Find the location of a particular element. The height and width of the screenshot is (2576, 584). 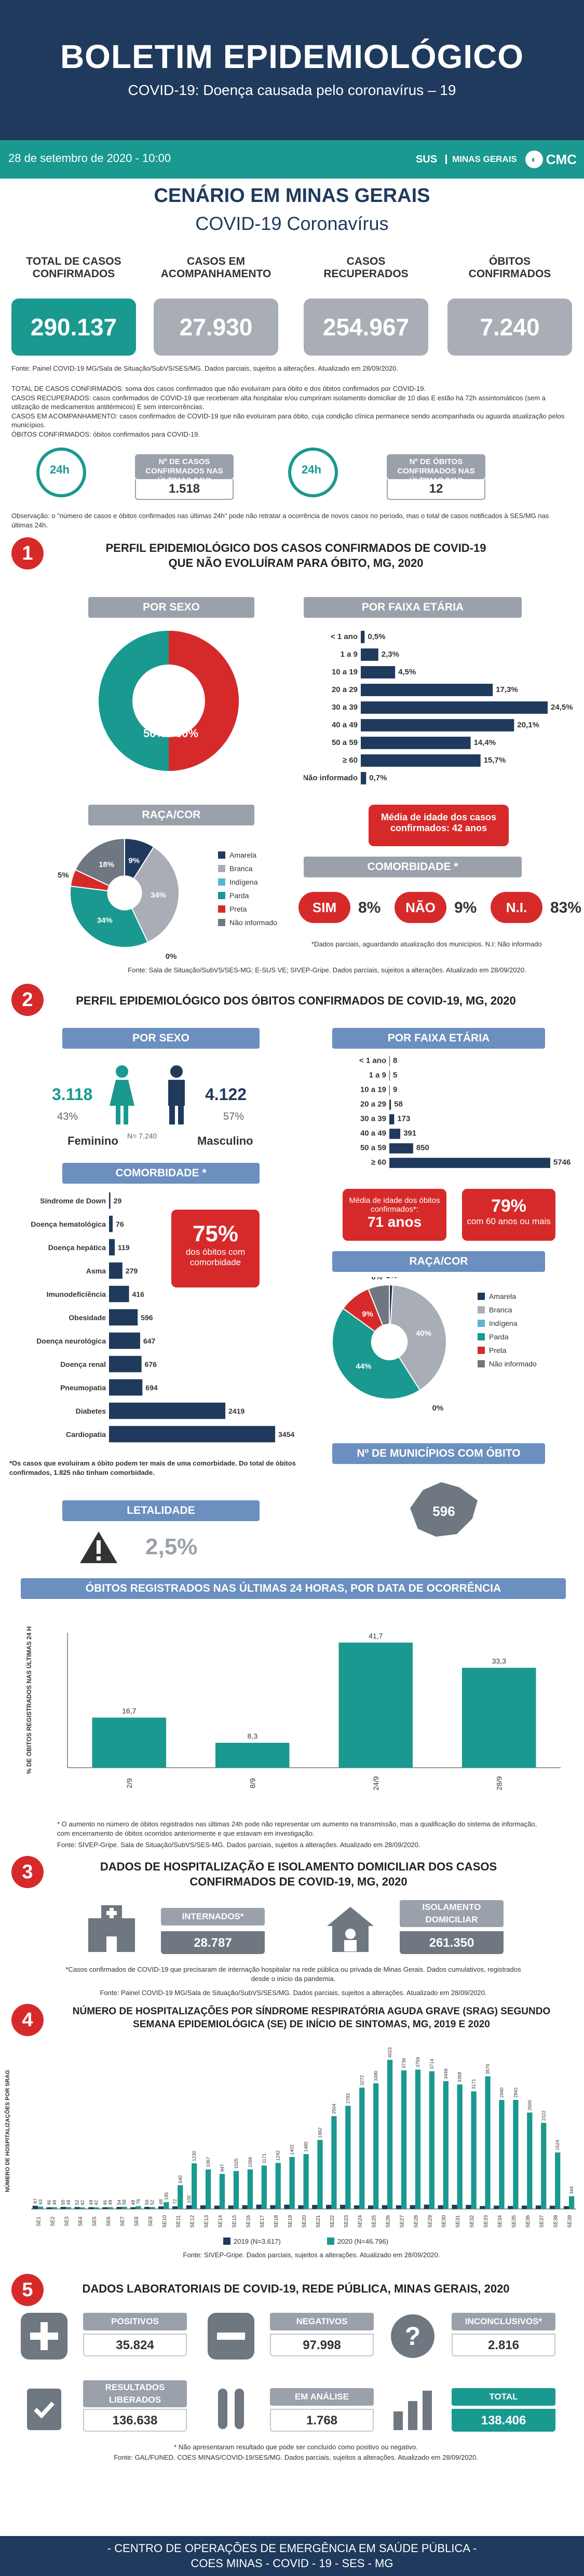

x-tick-label: SE38 is located at coordinates (556, 2221).